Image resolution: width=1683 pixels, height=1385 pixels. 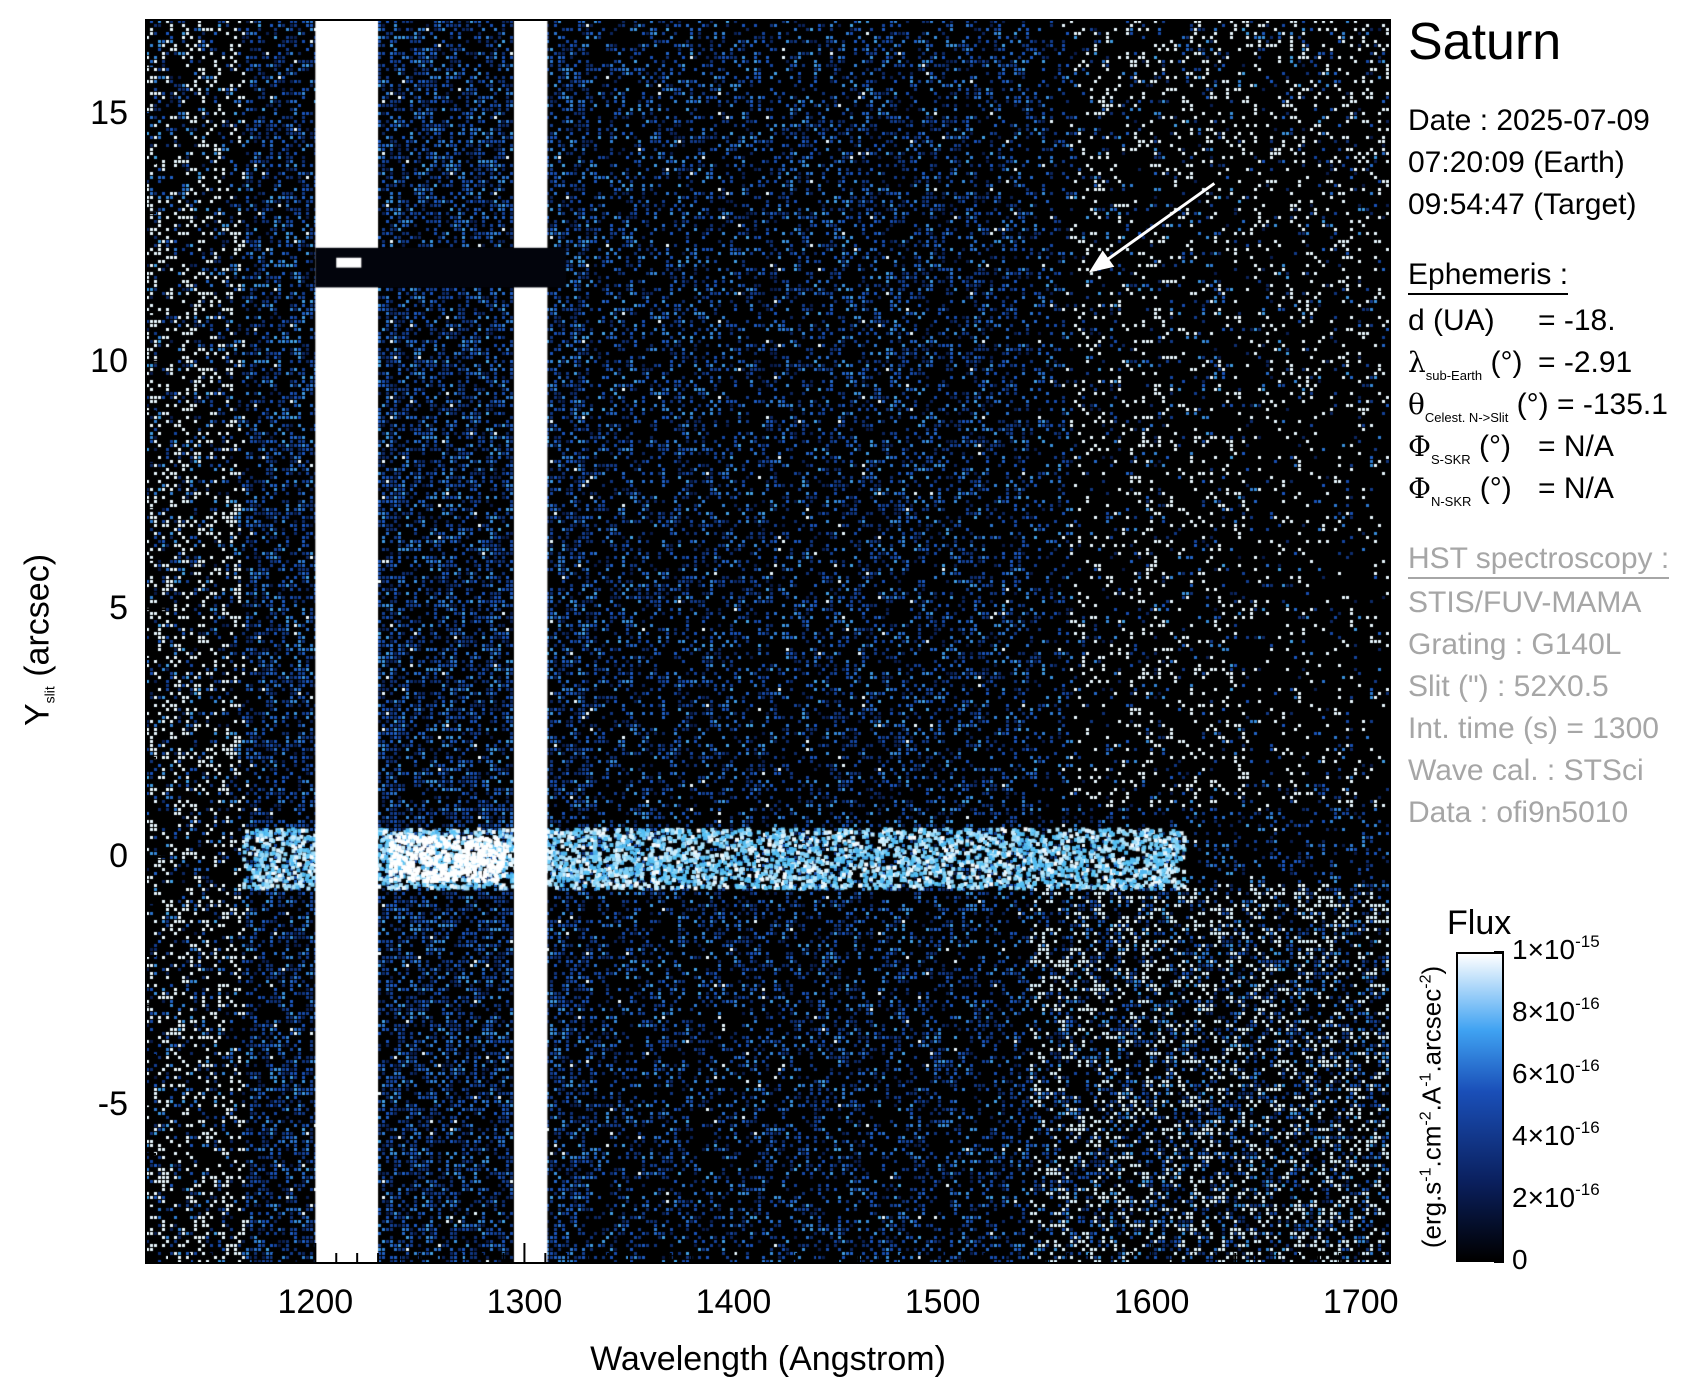 What do you see at coordinates (1480, 1107) in the screenshot?
I see `colorbar` at bounding box center [1480, 1107].